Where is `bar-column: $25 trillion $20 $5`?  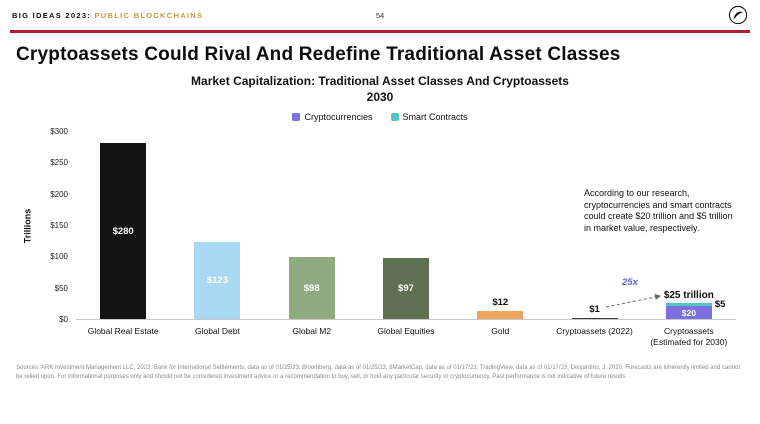 bar-column: $25 trillion $20 $5 is located at coordinates (689, 225).